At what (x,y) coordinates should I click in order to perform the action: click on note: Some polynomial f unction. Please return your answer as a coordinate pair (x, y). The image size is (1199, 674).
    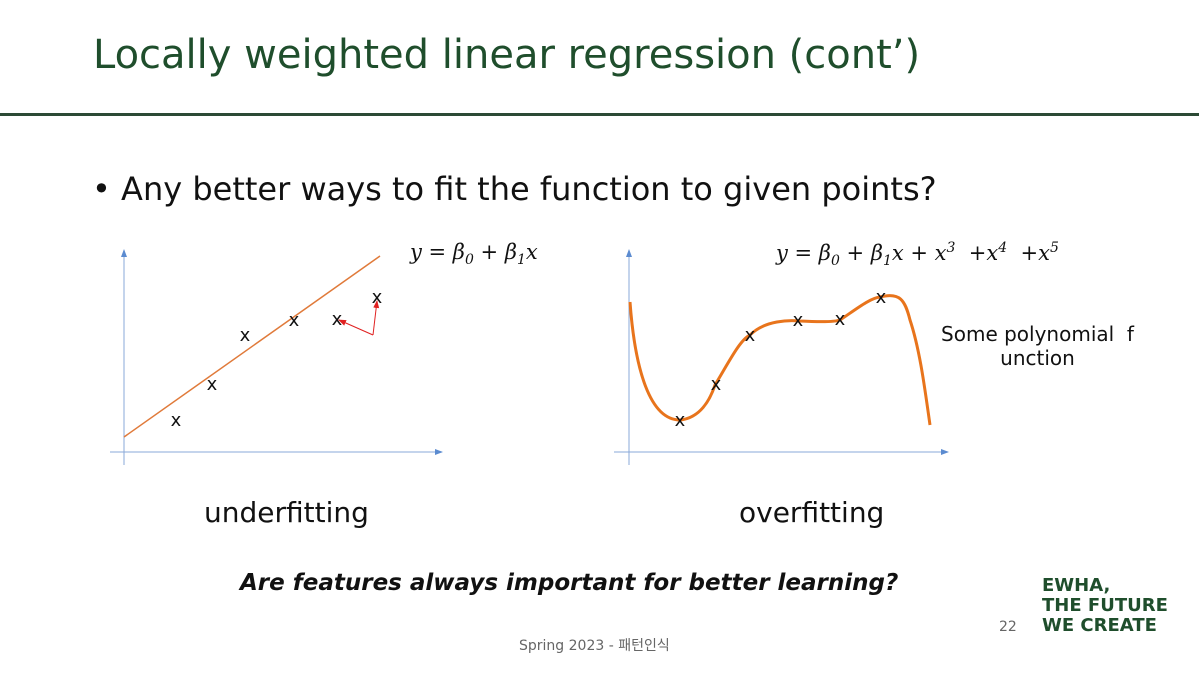
    Looking at the image, I should click on (1037, 346).